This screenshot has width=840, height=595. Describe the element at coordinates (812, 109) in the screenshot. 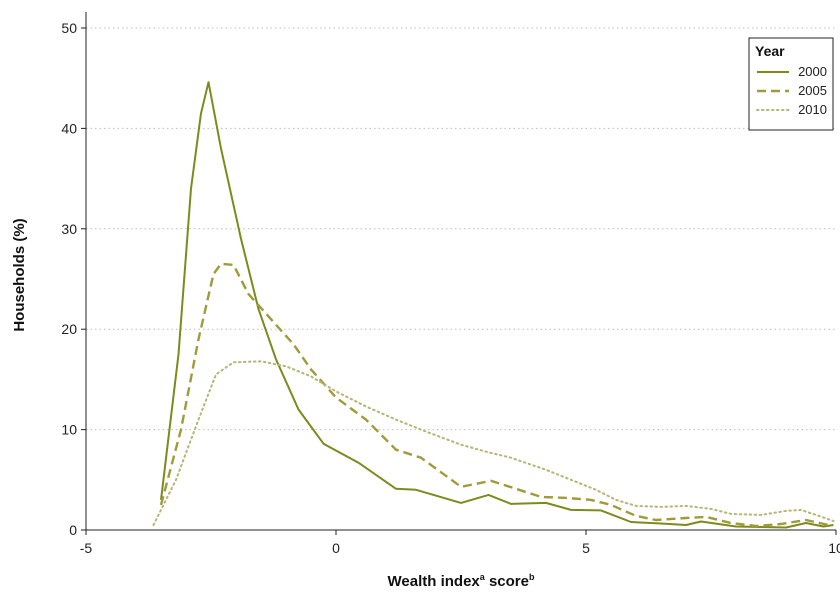

I see `legend-label-2010: 2010` at that location.